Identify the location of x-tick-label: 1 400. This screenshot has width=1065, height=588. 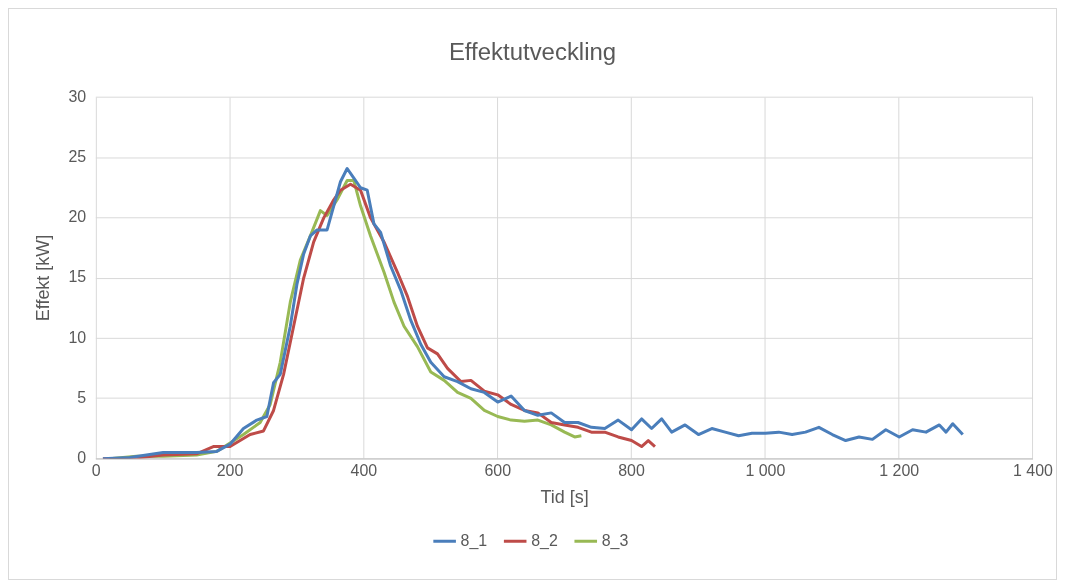
(1033, 470).